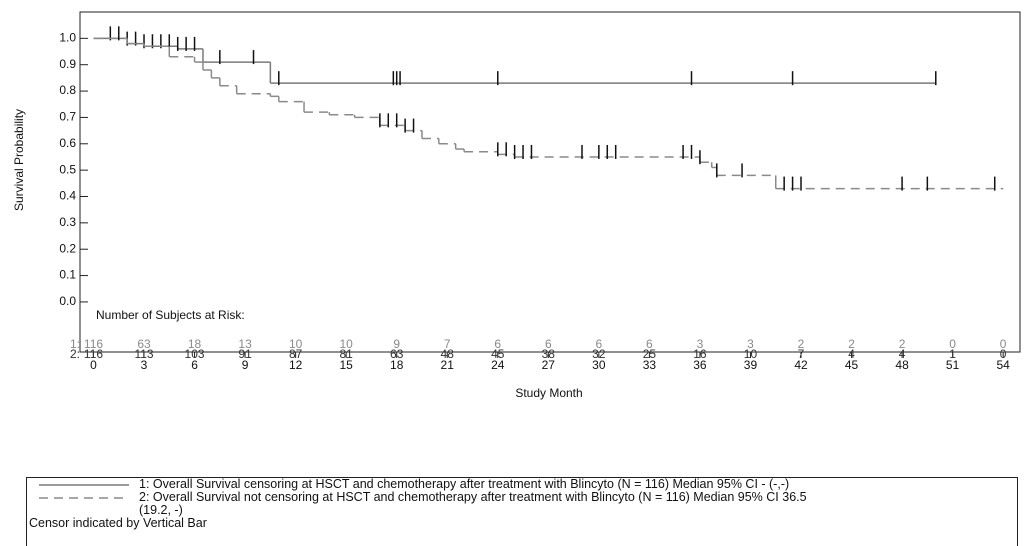 The image size is (1029, 546). What do you see at coordinates (170, 315) in the screenshot?
I see `risk-title: Number of Subjects at Risk:` at bounding box center [170, 315].